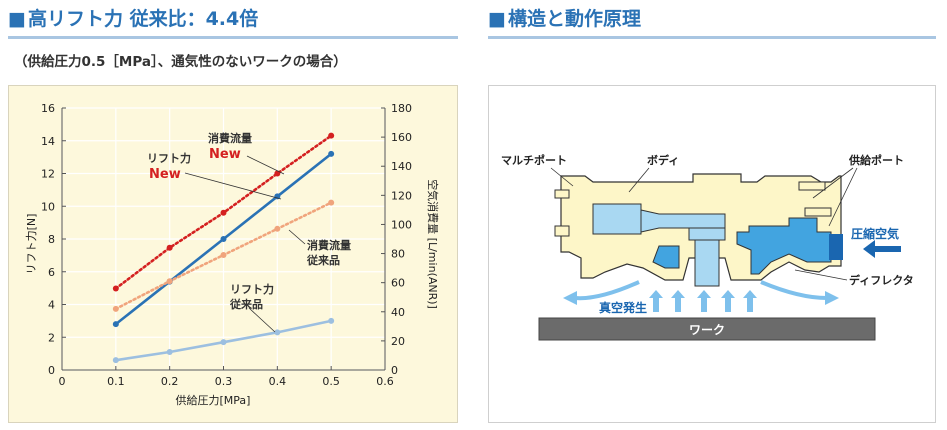  I want to click on body-leader, so click(639, 180).